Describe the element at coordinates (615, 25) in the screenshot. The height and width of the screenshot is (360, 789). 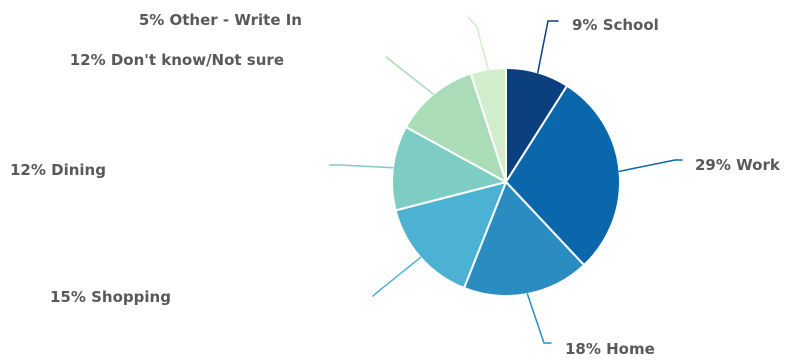
I see `slice-label-school: 9% School` at that location.